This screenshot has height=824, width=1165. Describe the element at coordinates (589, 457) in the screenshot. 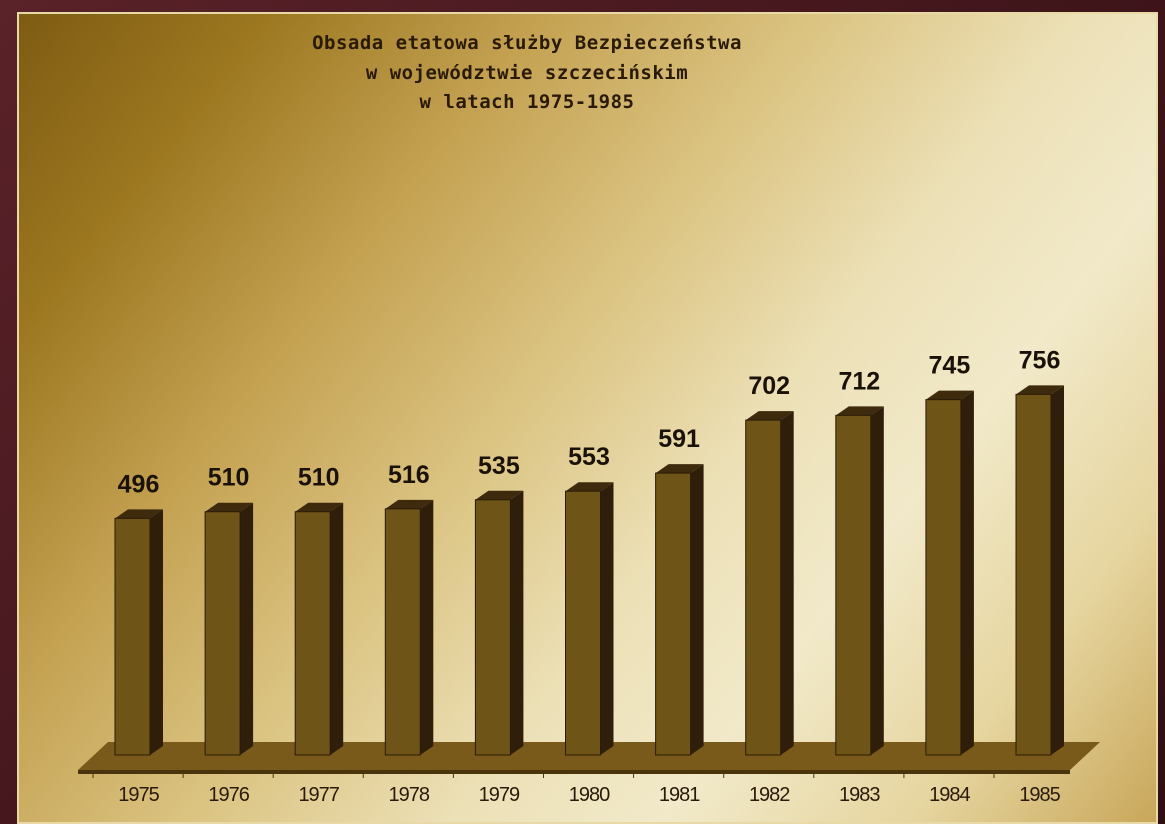

I see `value-label: 553` at that location.